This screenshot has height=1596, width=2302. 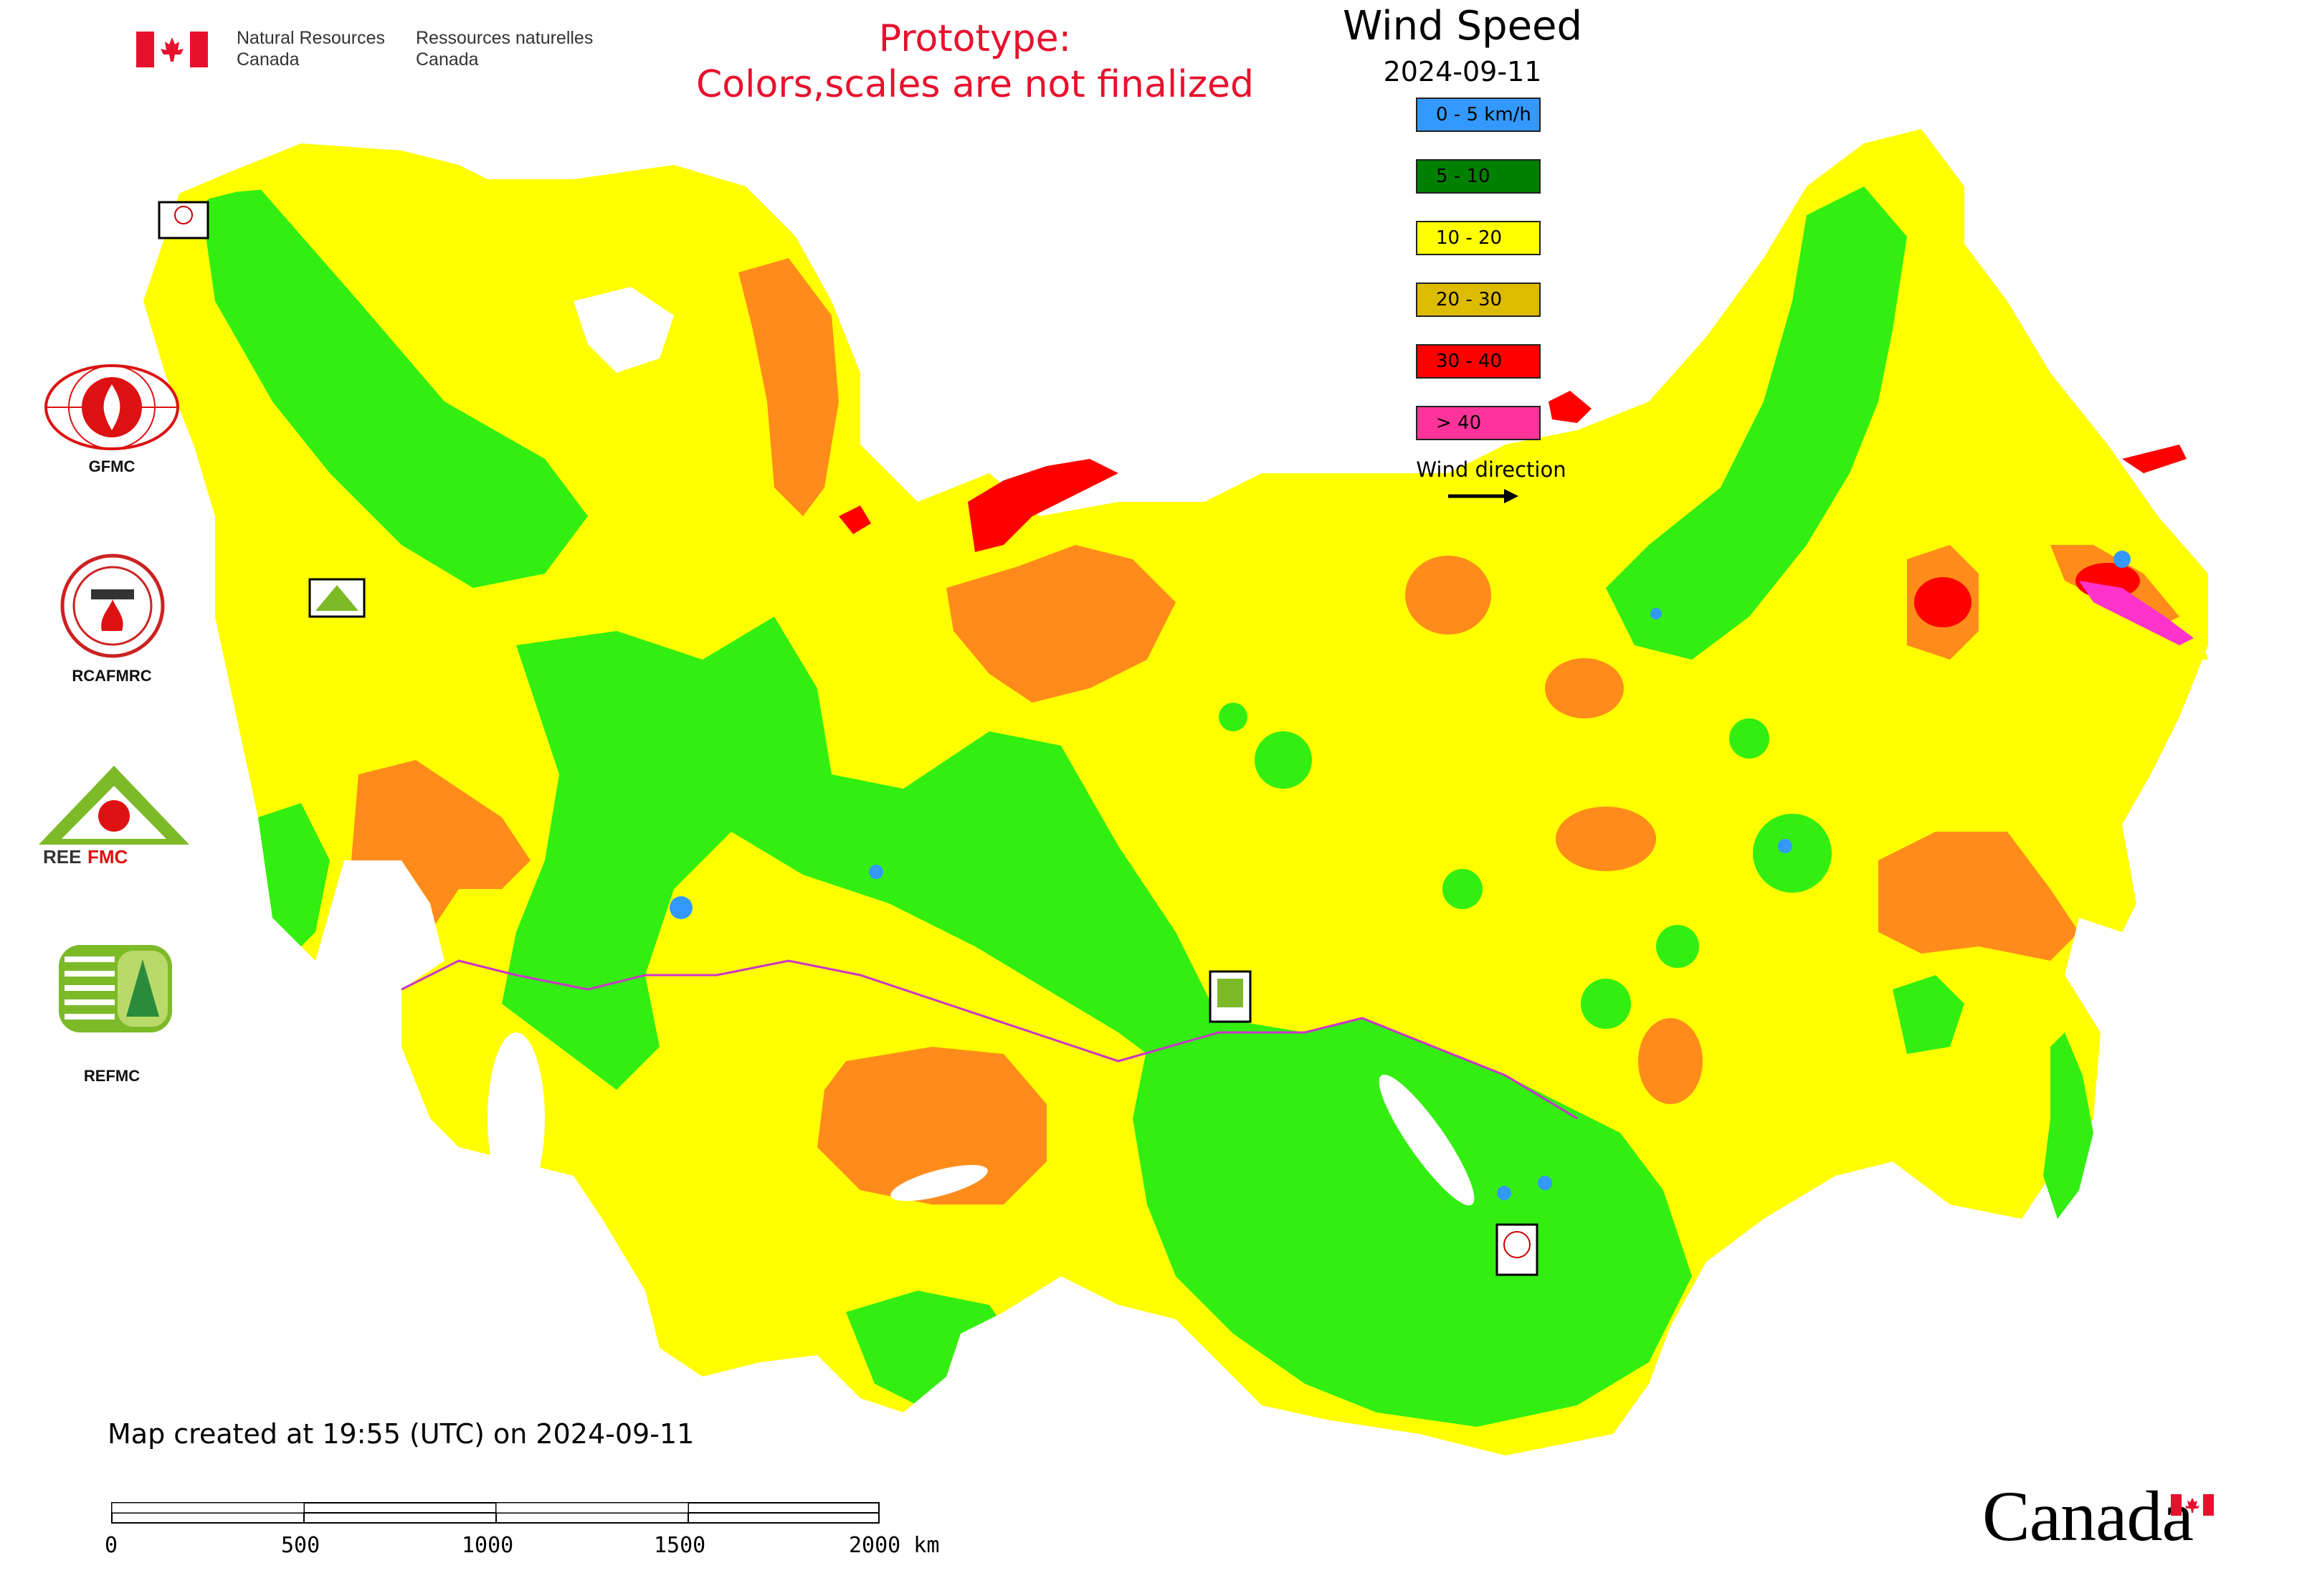 I want to click on legend-date: 2024-09-11, so click(x=1462, y=71).